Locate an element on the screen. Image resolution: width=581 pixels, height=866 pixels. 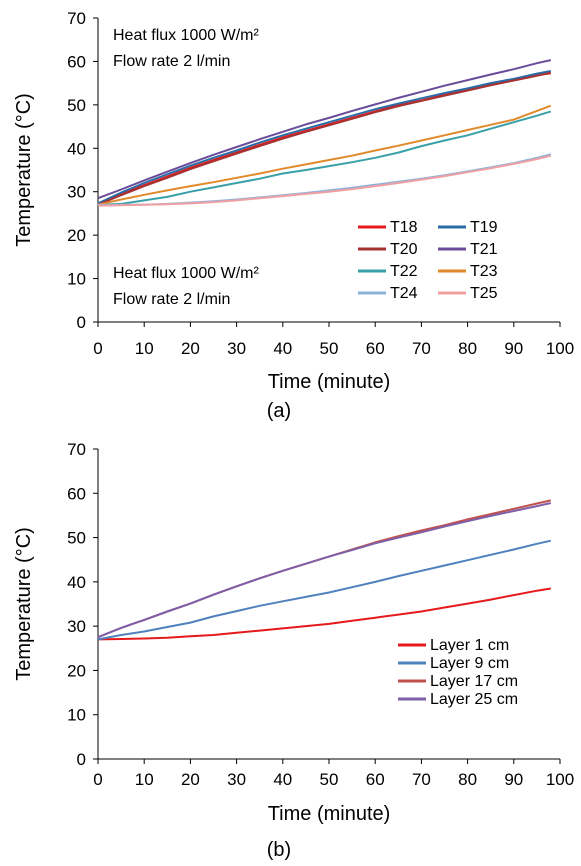
legend-label: T23 is located at coordinates (484, 271).